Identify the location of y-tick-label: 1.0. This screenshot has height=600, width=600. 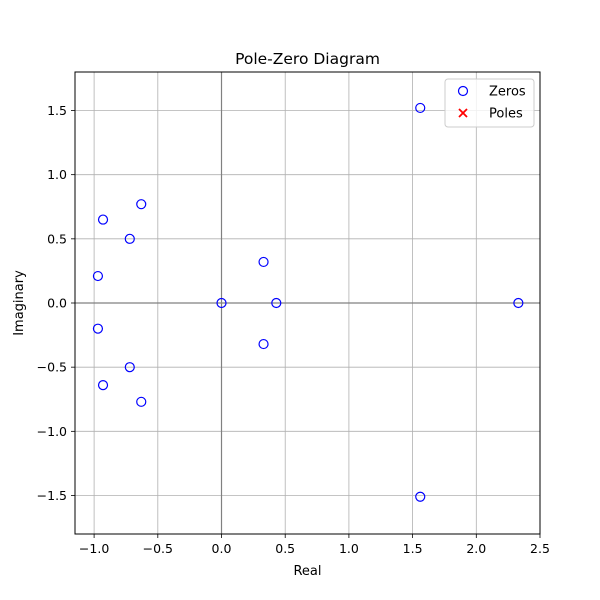
(57, 174).